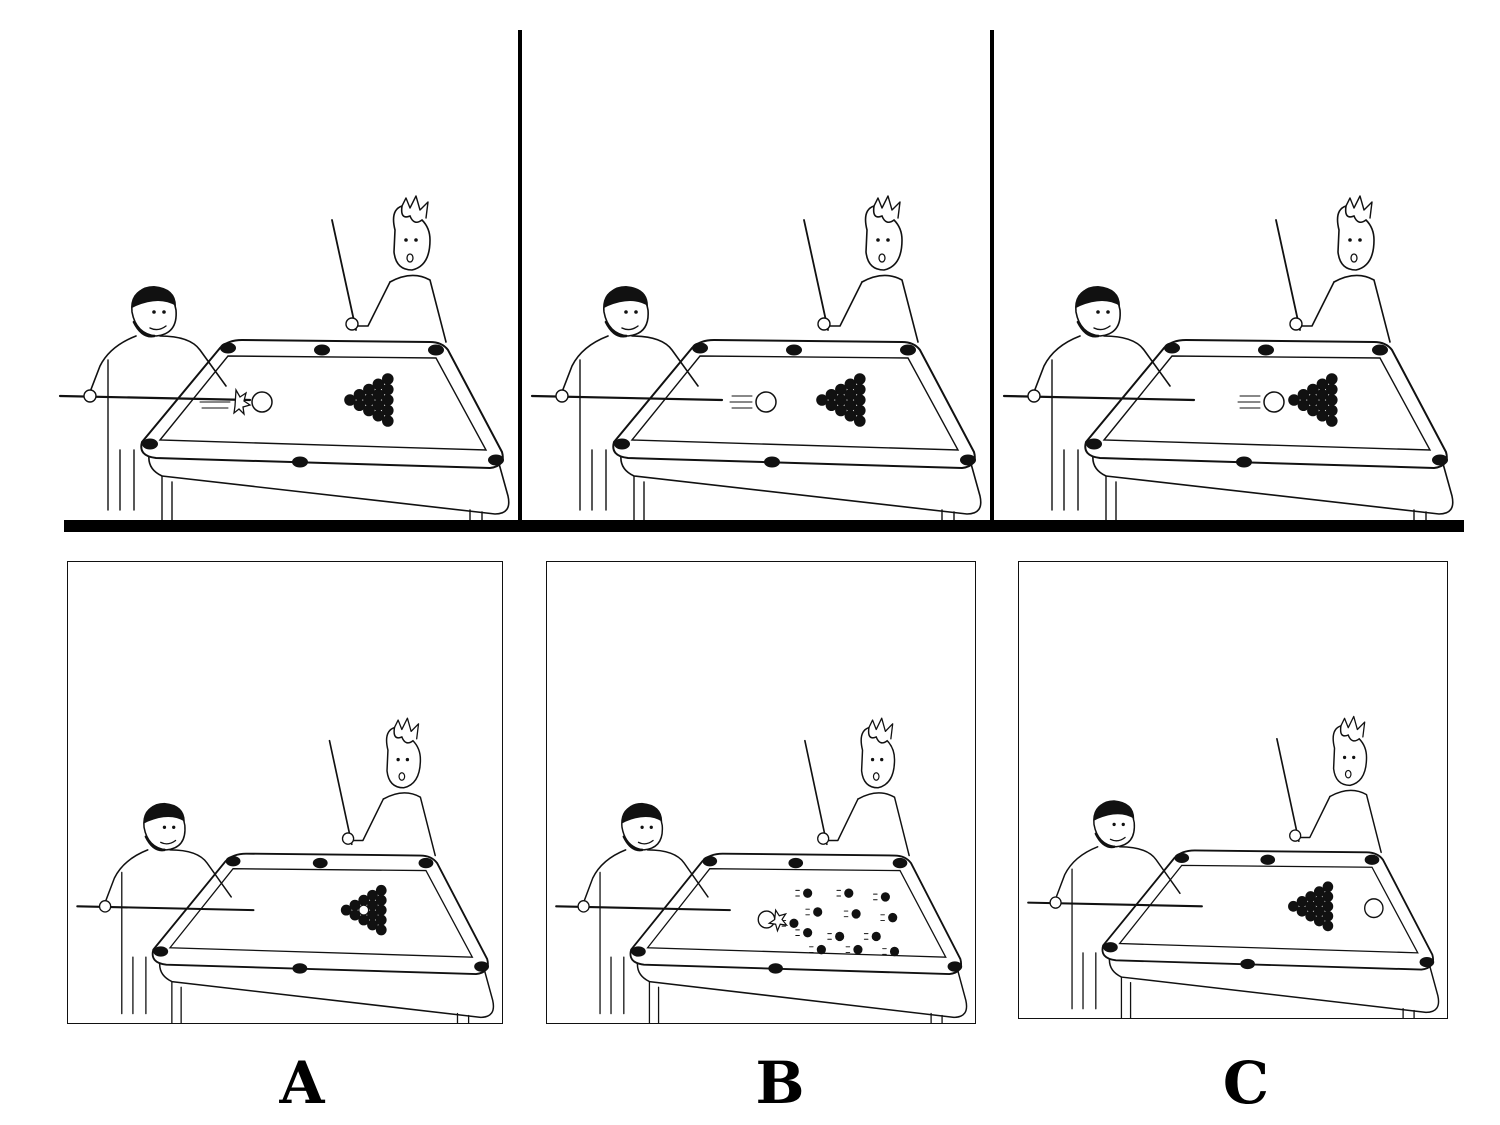  What do you see at coordinates (134, 943) in the screenshot?
I see `shooter-legs` at bounding box center [134, 943].